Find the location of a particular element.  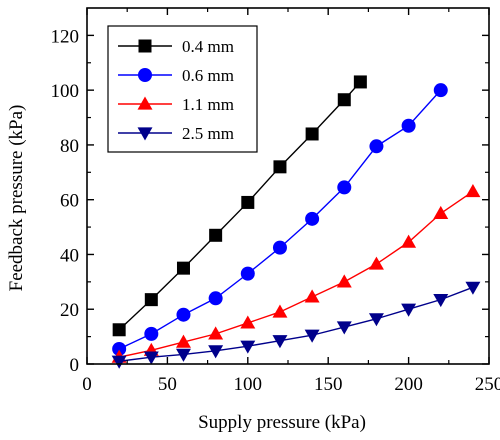

legend-label-0-6-mm: 0.6 mm is located at coordinates (208, 75).